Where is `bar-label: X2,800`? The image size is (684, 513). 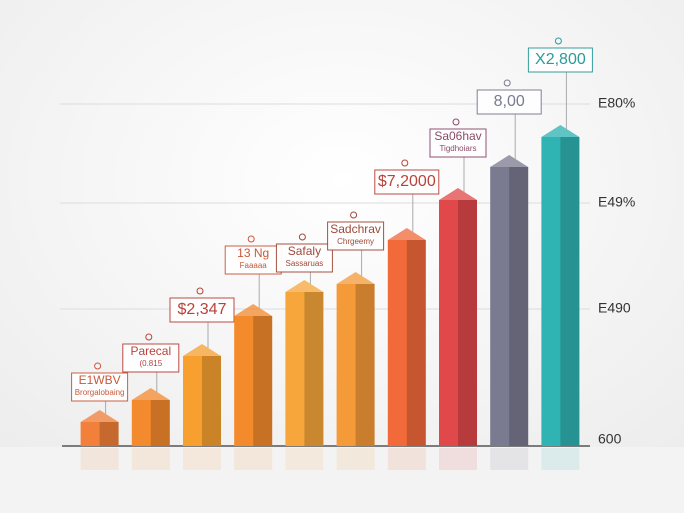
bar-label: X2,800 is located at coordinates (560, 59).